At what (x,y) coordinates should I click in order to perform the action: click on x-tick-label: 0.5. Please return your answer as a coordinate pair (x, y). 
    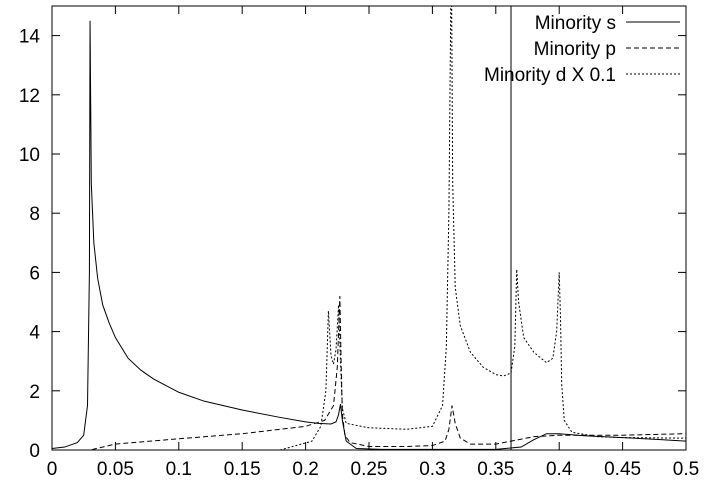
    Looking at the image, I should click on (686, 469).